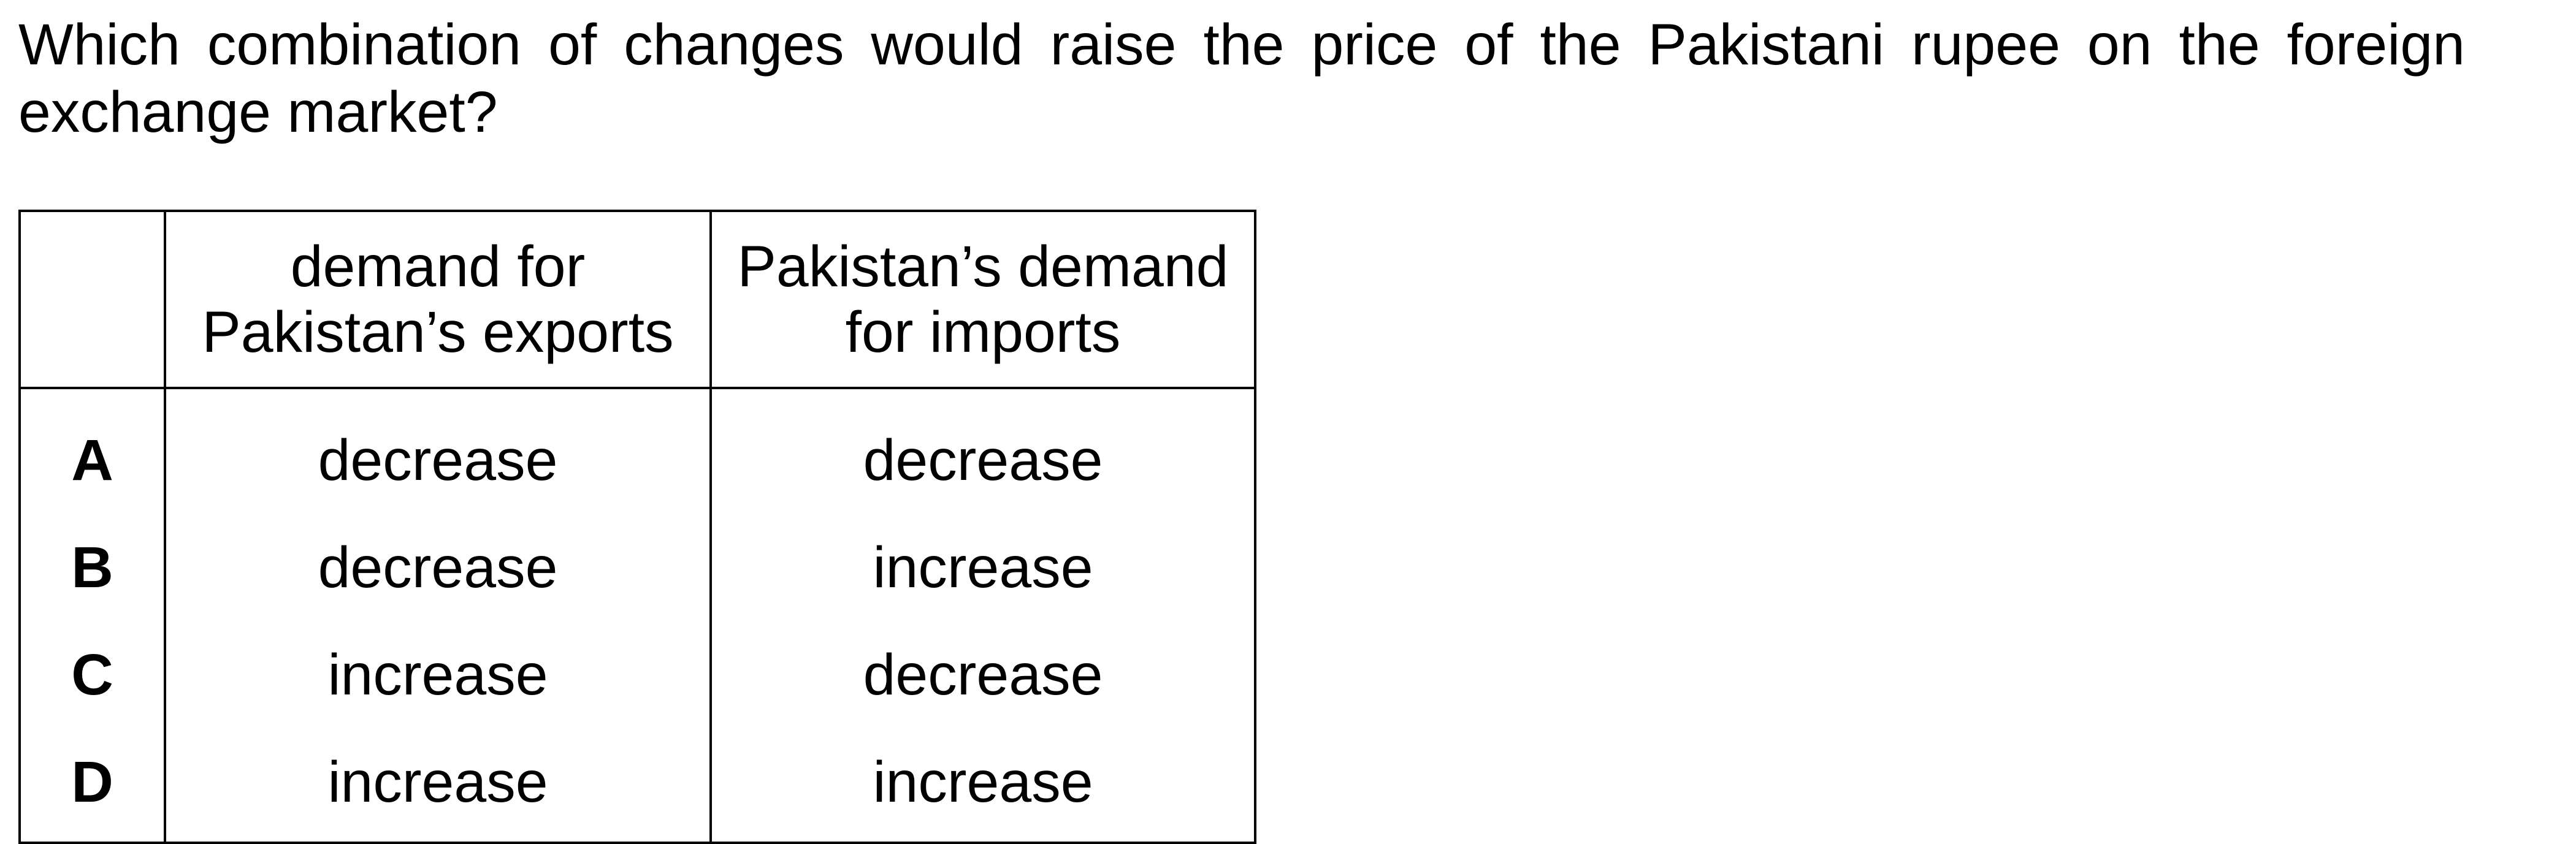 This screenshot has width=2576, height=844. What do you see at coordinates (92, 674) in the screenshot?
I see `option-letter: C` at bounding box center [92, 674].